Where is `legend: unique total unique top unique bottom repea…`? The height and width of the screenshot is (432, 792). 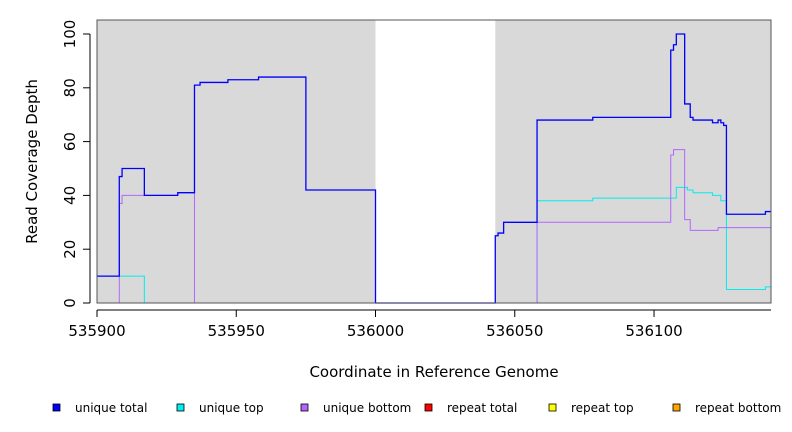 legend: unique total unique top unique bottom repea… is located at coordinates (416, 408).